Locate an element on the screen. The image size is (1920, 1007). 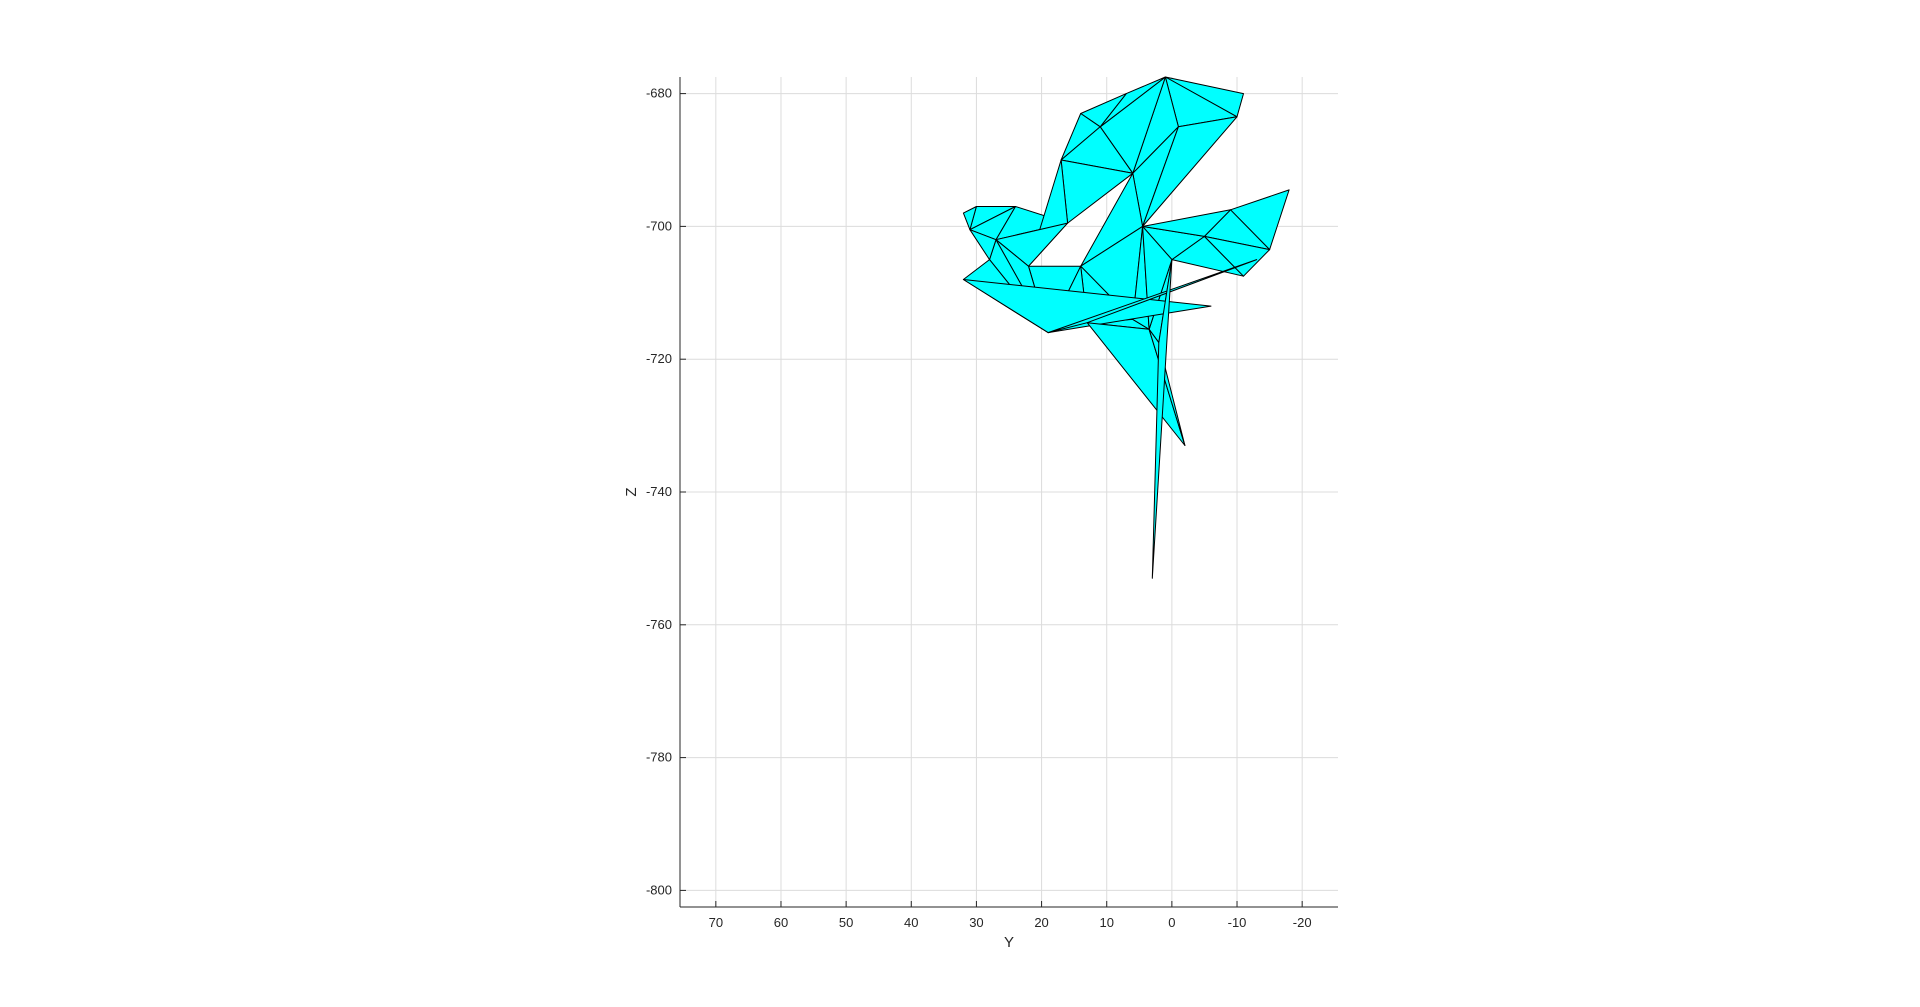
x-tick-label: 10 is located at coordinates (1106, 922).